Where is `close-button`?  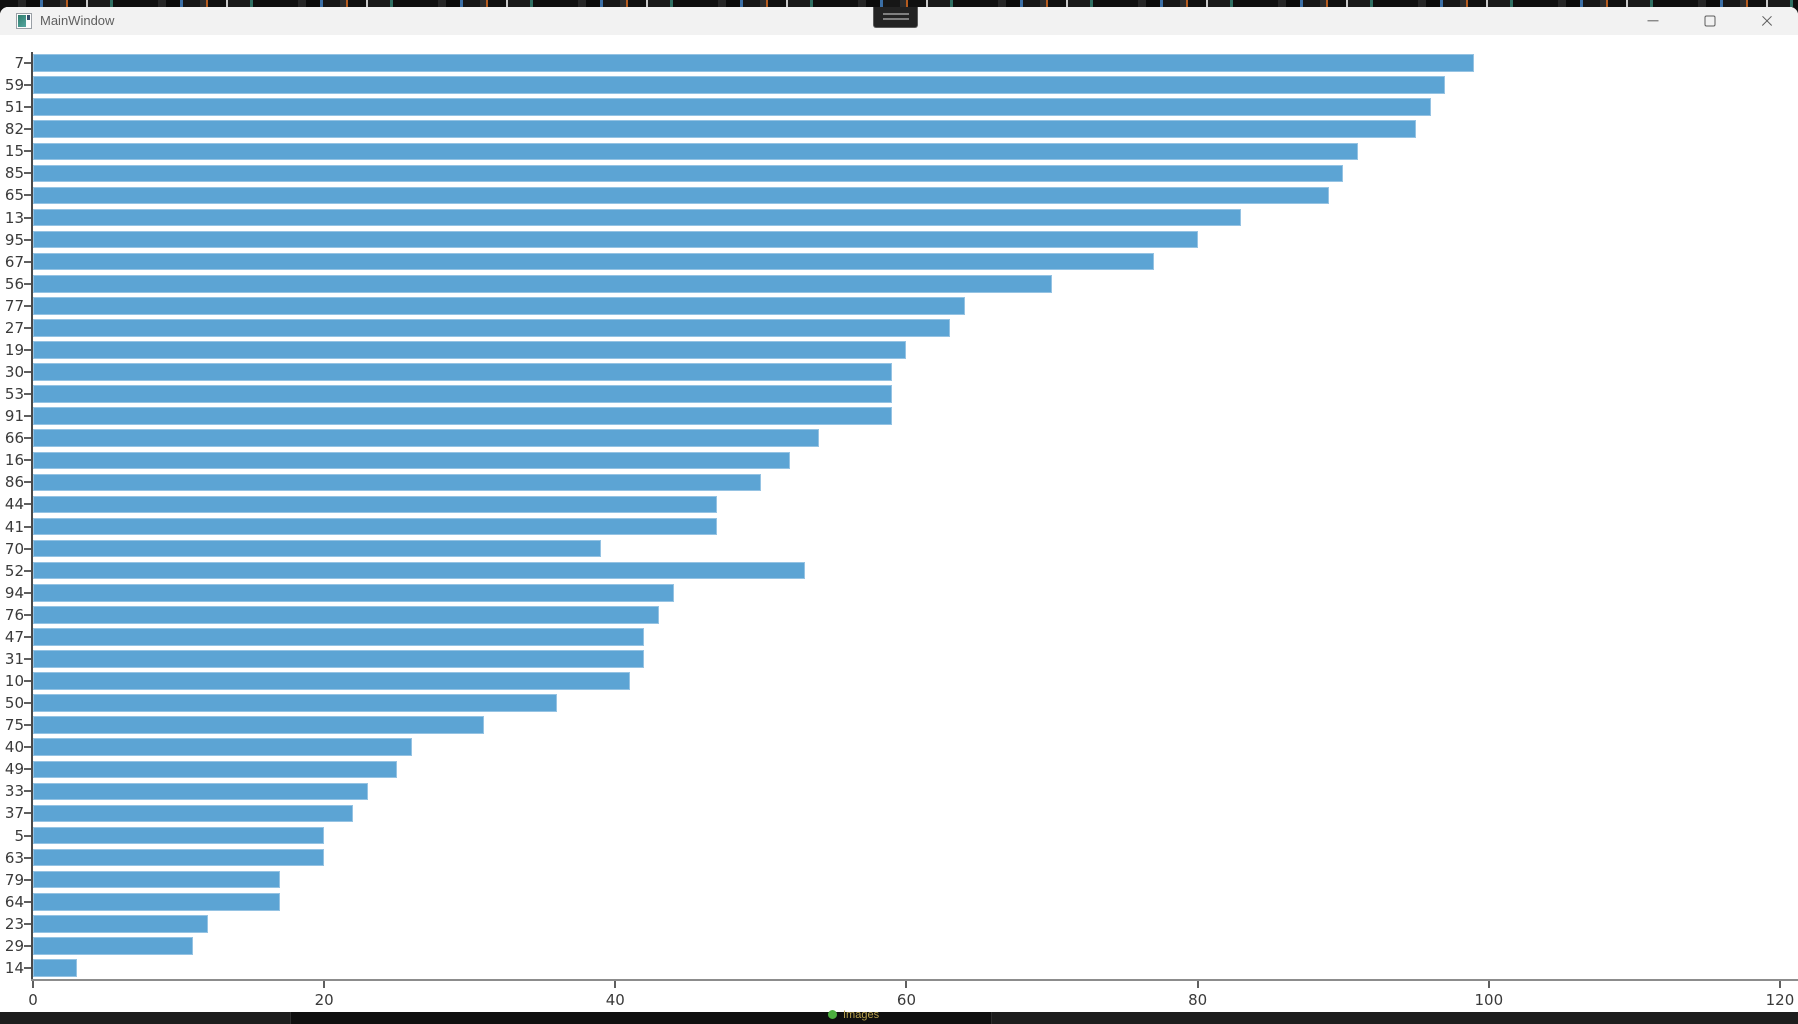
close-button is located at coordinates (1766, 21).